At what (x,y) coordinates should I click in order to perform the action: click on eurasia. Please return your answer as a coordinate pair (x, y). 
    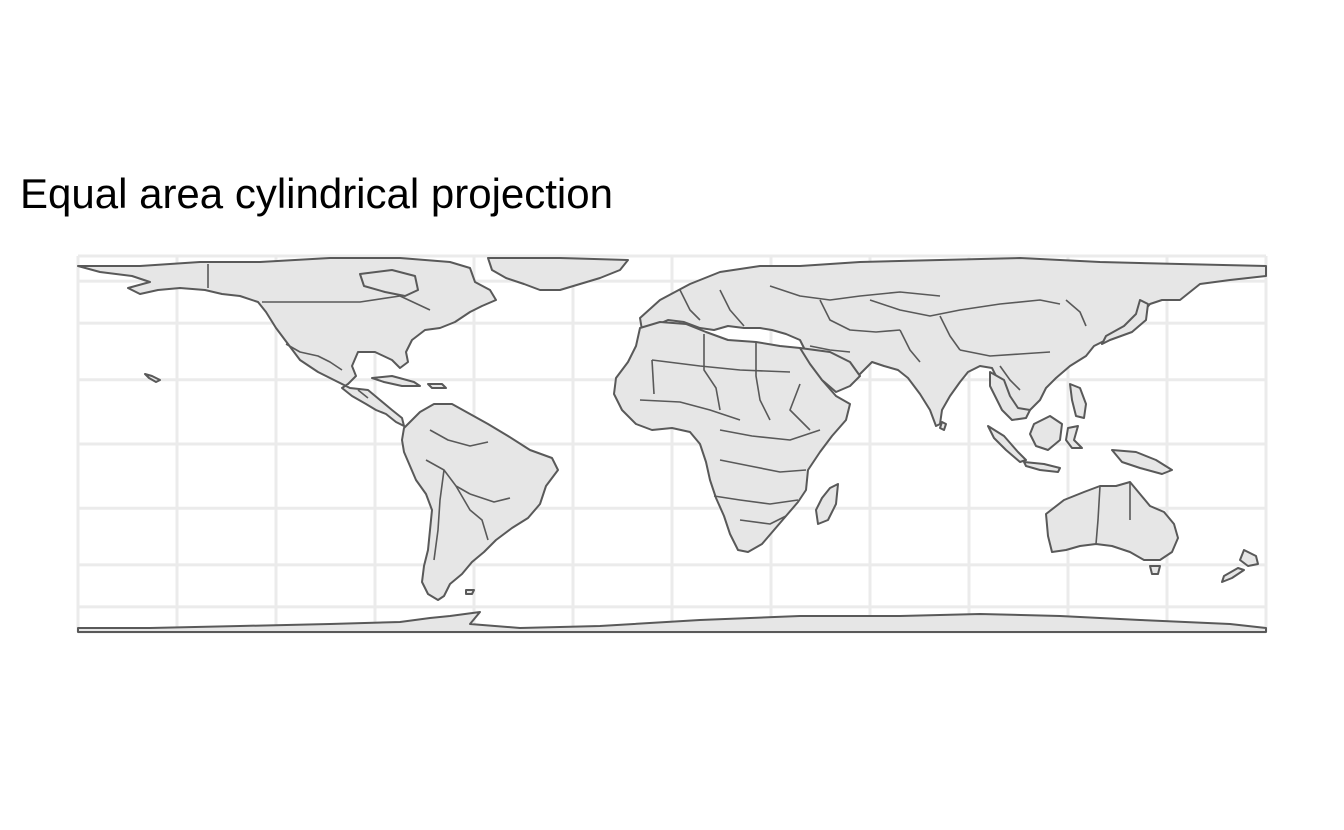
    Looking at the image, I should click on (953, 342).